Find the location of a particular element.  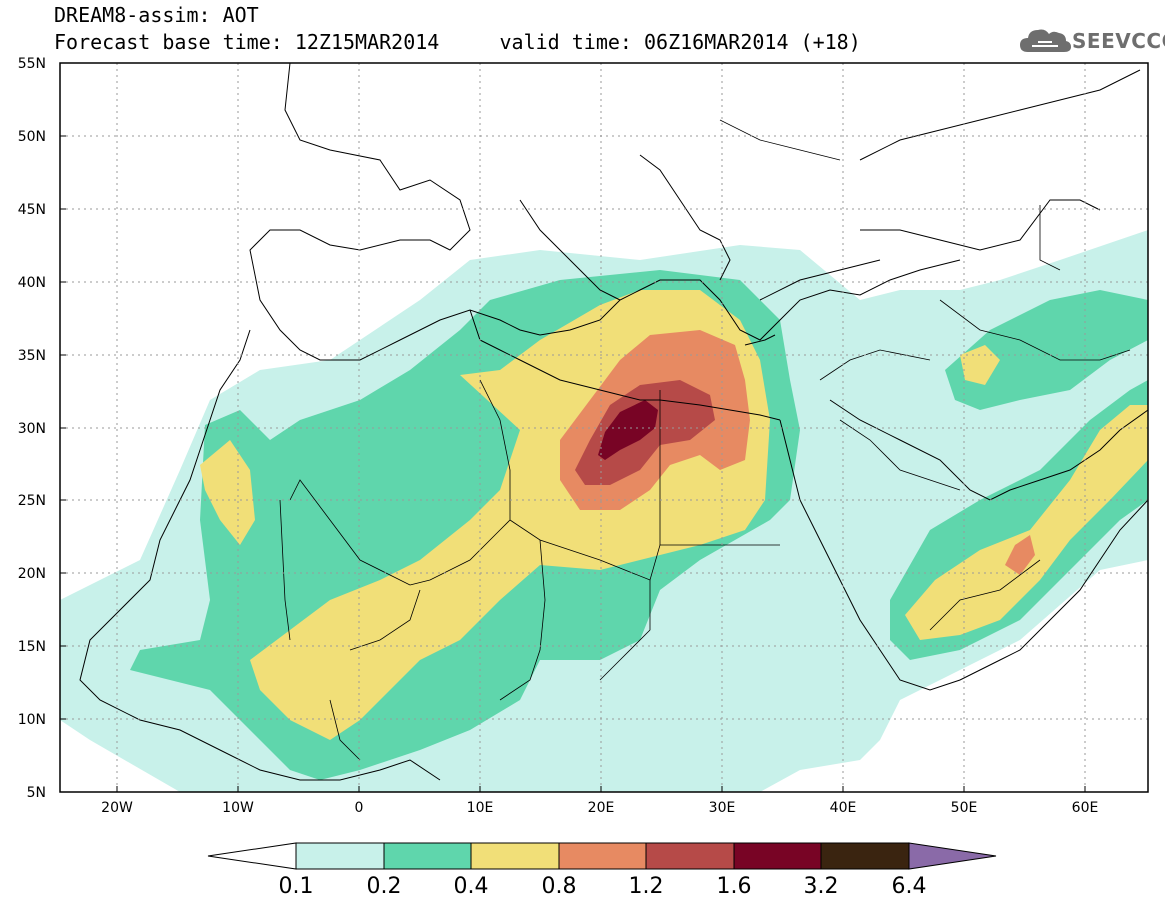

lon-label: 0 is located at coordinates (359, 808).